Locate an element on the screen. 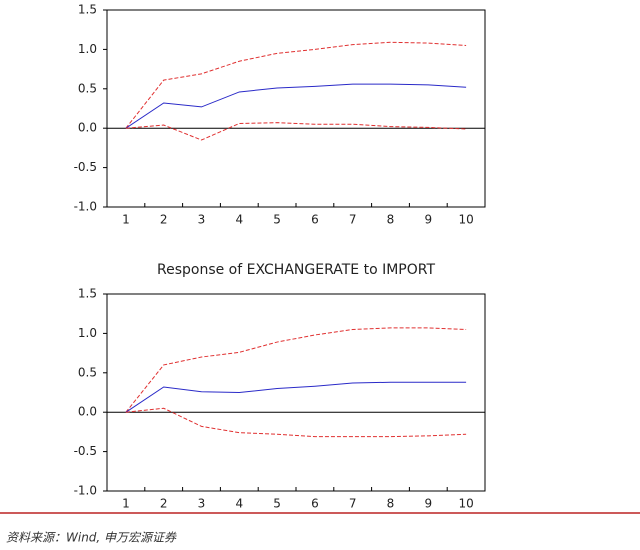  footer-source: 资料来源：Wind, 申万宏源证券 is located at coordinates (91, 538).